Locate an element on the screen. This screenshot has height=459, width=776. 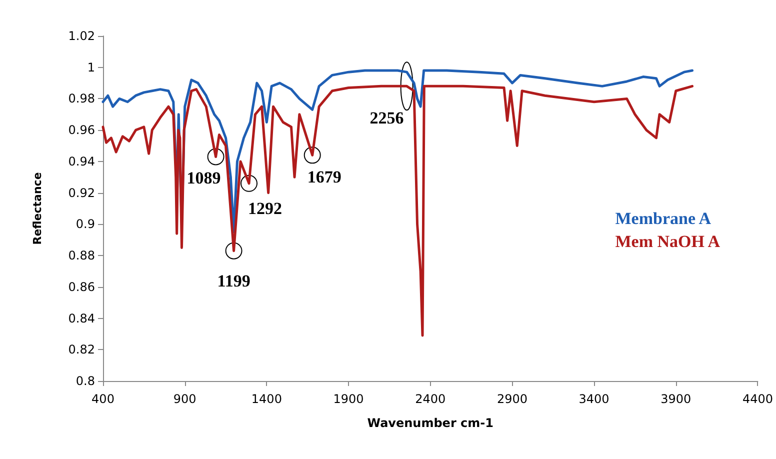
y-tick-label: 0.82 is located at coordinates (81, 349).